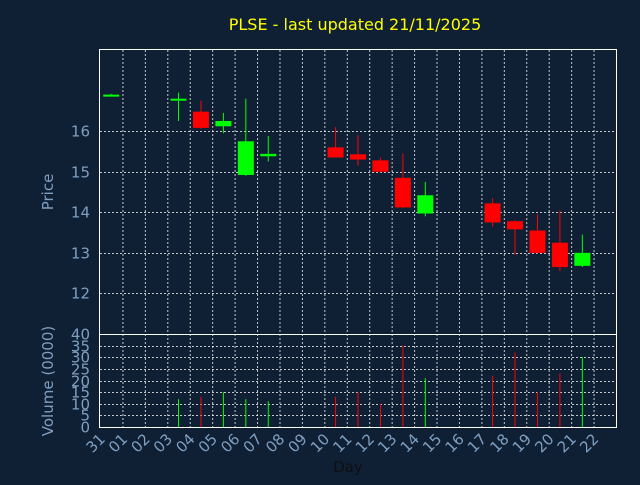 The image size is (640, 485). Describe the element at coordinates (48, 381) in the screenshot. I see `volume-y-axis-label: Volume (0000)` at that location.